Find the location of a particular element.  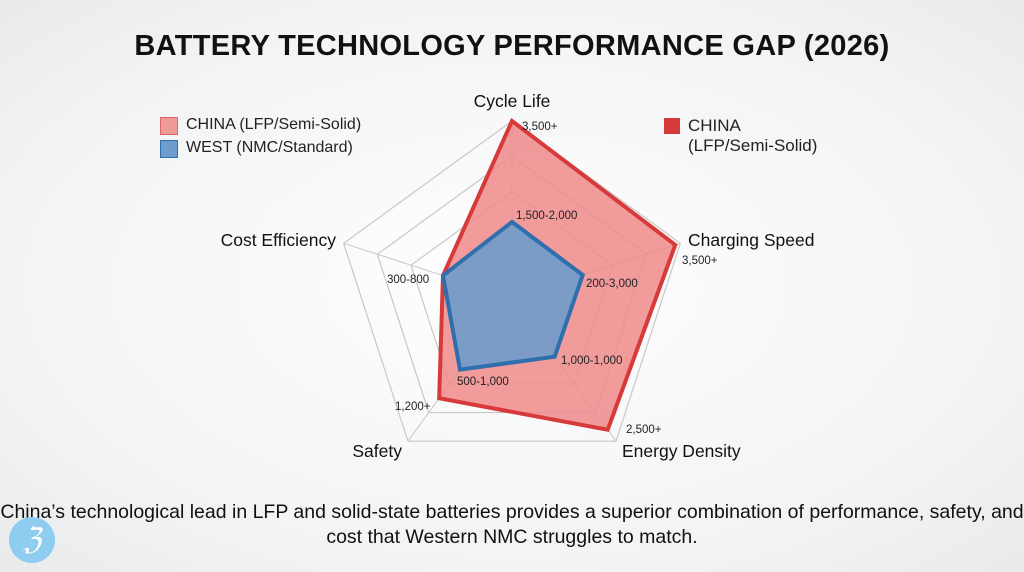

axis-label: Charging Speed is located at coordinates (751, 240).